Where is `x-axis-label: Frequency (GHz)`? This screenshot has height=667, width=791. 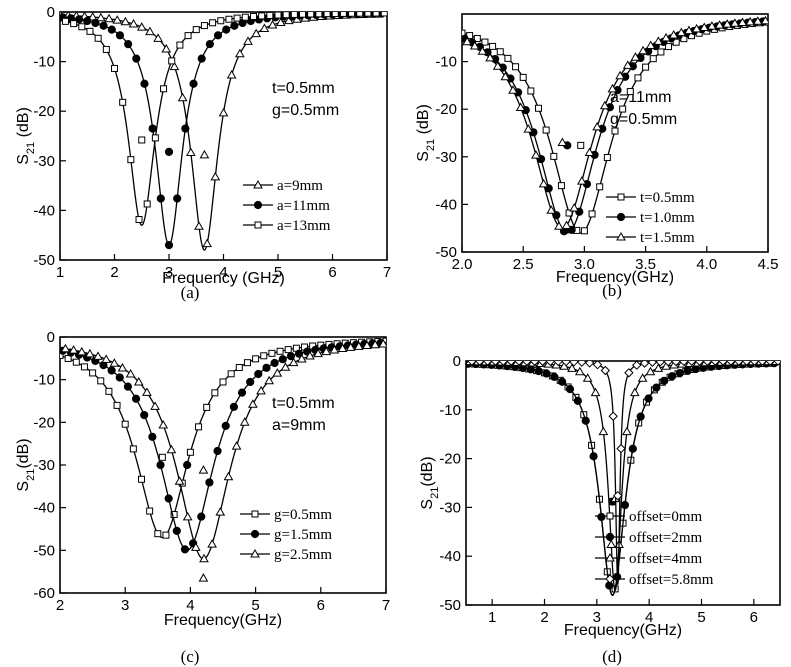
x-axis-label: Frequency (GHz) is located at coordinates (223, 278).